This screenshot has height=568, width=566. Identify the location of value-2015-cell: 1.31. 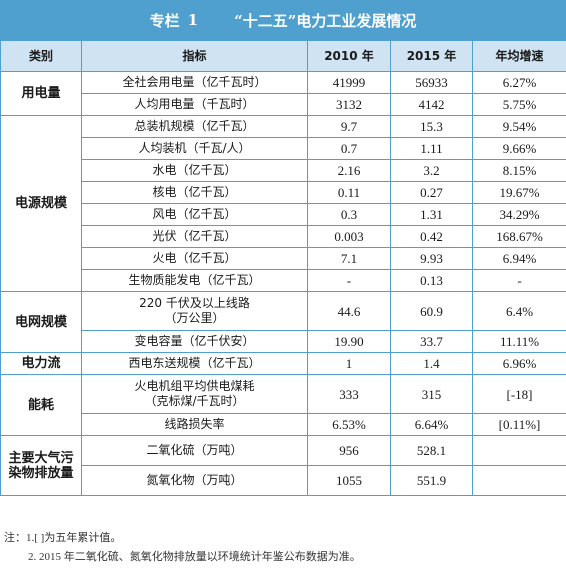
(431, 214).